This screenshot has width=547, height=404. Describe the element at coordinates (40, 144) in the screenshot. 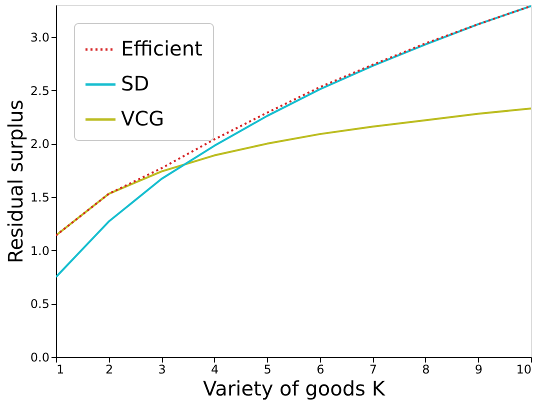

I see `y-tick-label: 2.0` at that location.